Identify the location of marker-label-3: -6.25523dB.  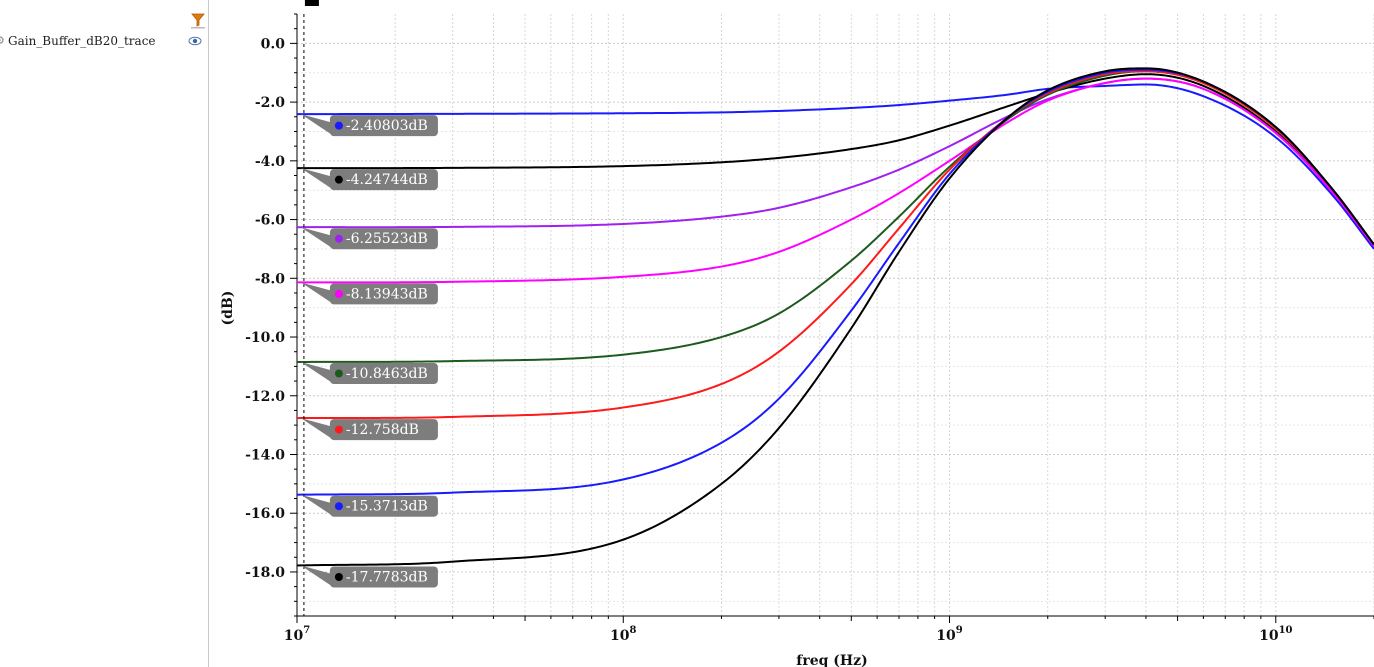
(369, 238).